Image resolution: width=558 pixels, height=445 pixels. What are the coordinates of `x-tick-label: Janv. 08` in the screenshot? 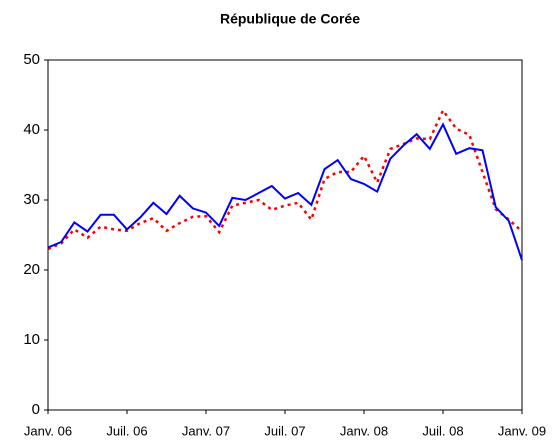 It's located at (364, 430).